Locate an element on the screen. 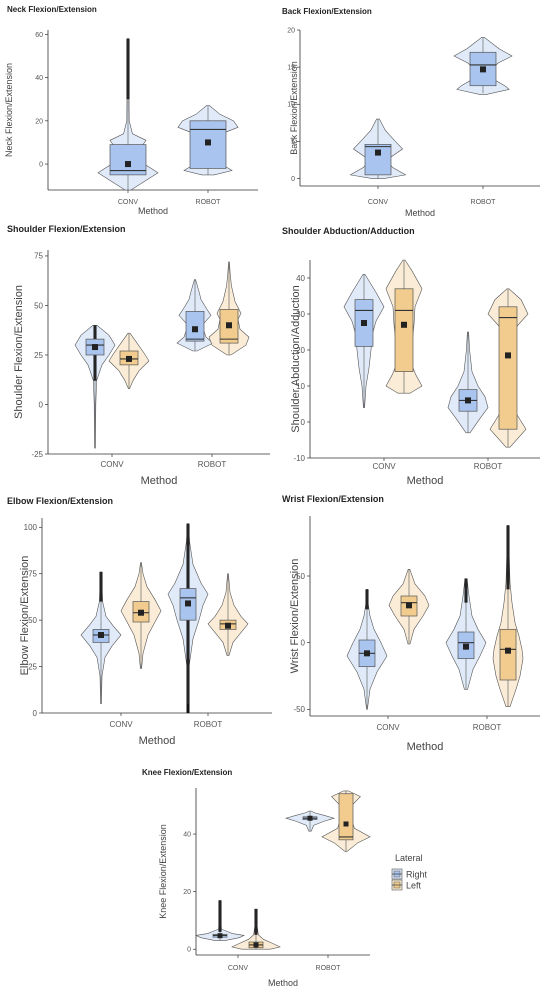 This screenshot has width=550, height=993. y-tick-label: -10 is located at coordinates (299, 458).